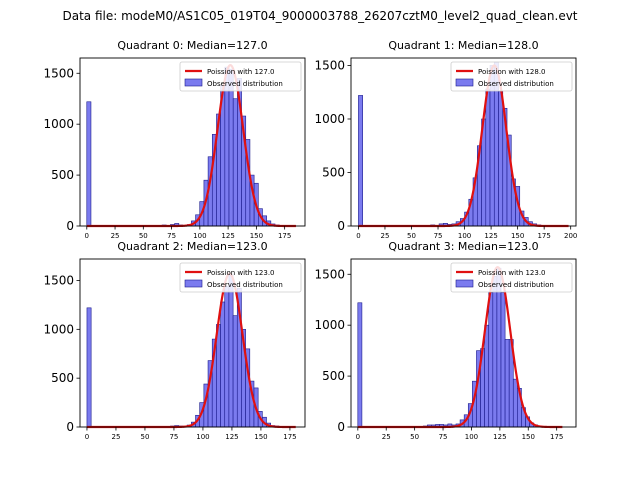 Image resolution: width=640 pixels, height=484 pixels. I want to click on legend: Poission with 127.0 Observed distribution, so click(240, 76).